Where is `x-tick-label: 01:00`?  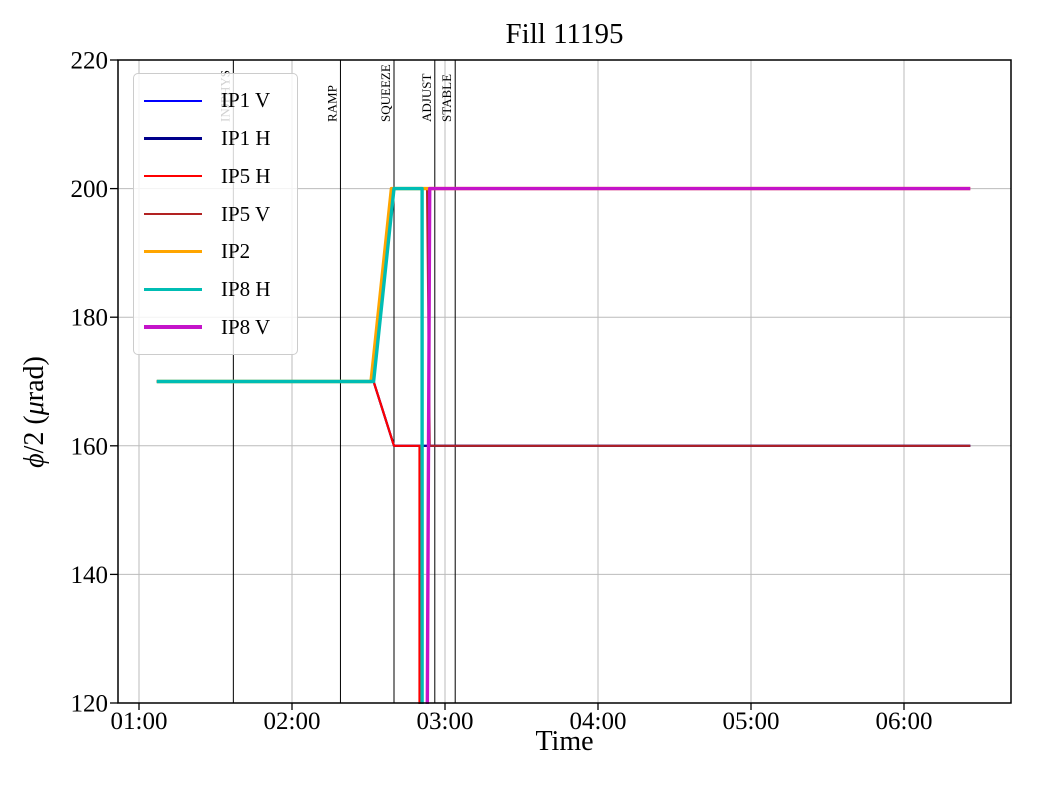
x-tick-label: 01:00 is located at coordinates (139, 721).